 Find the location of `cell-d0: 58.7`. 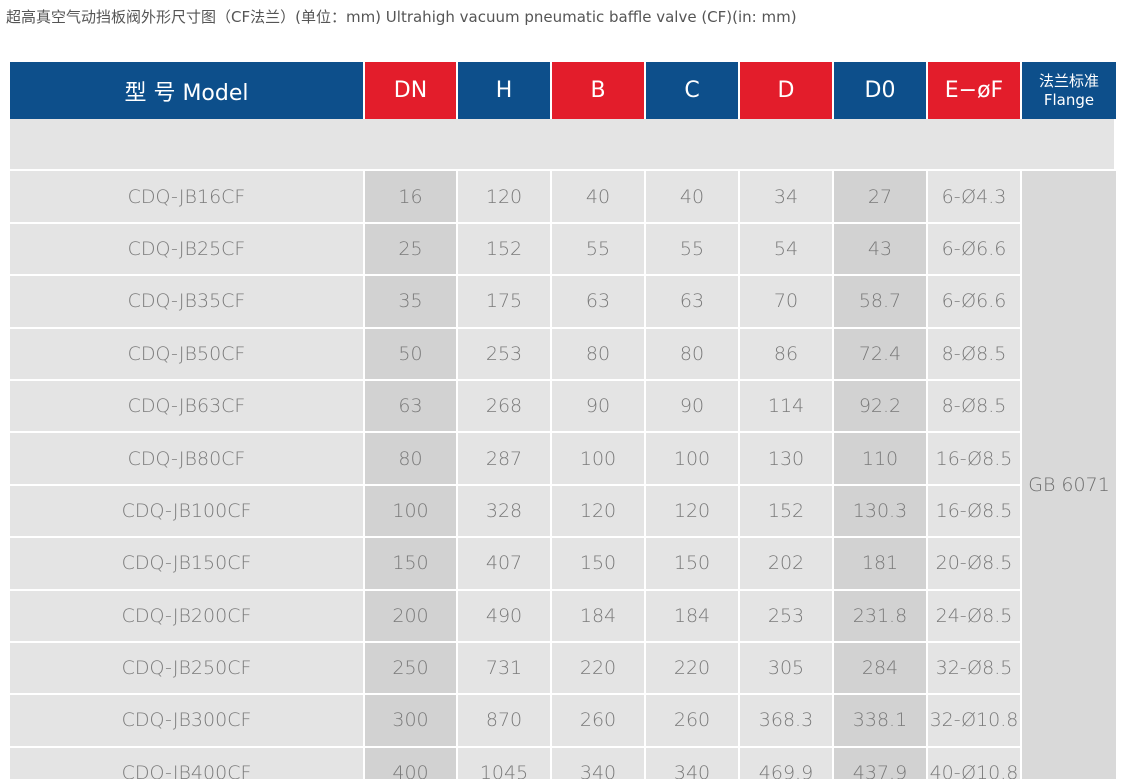

cell-d0: 58.7 is located at coordinates (881, 302).